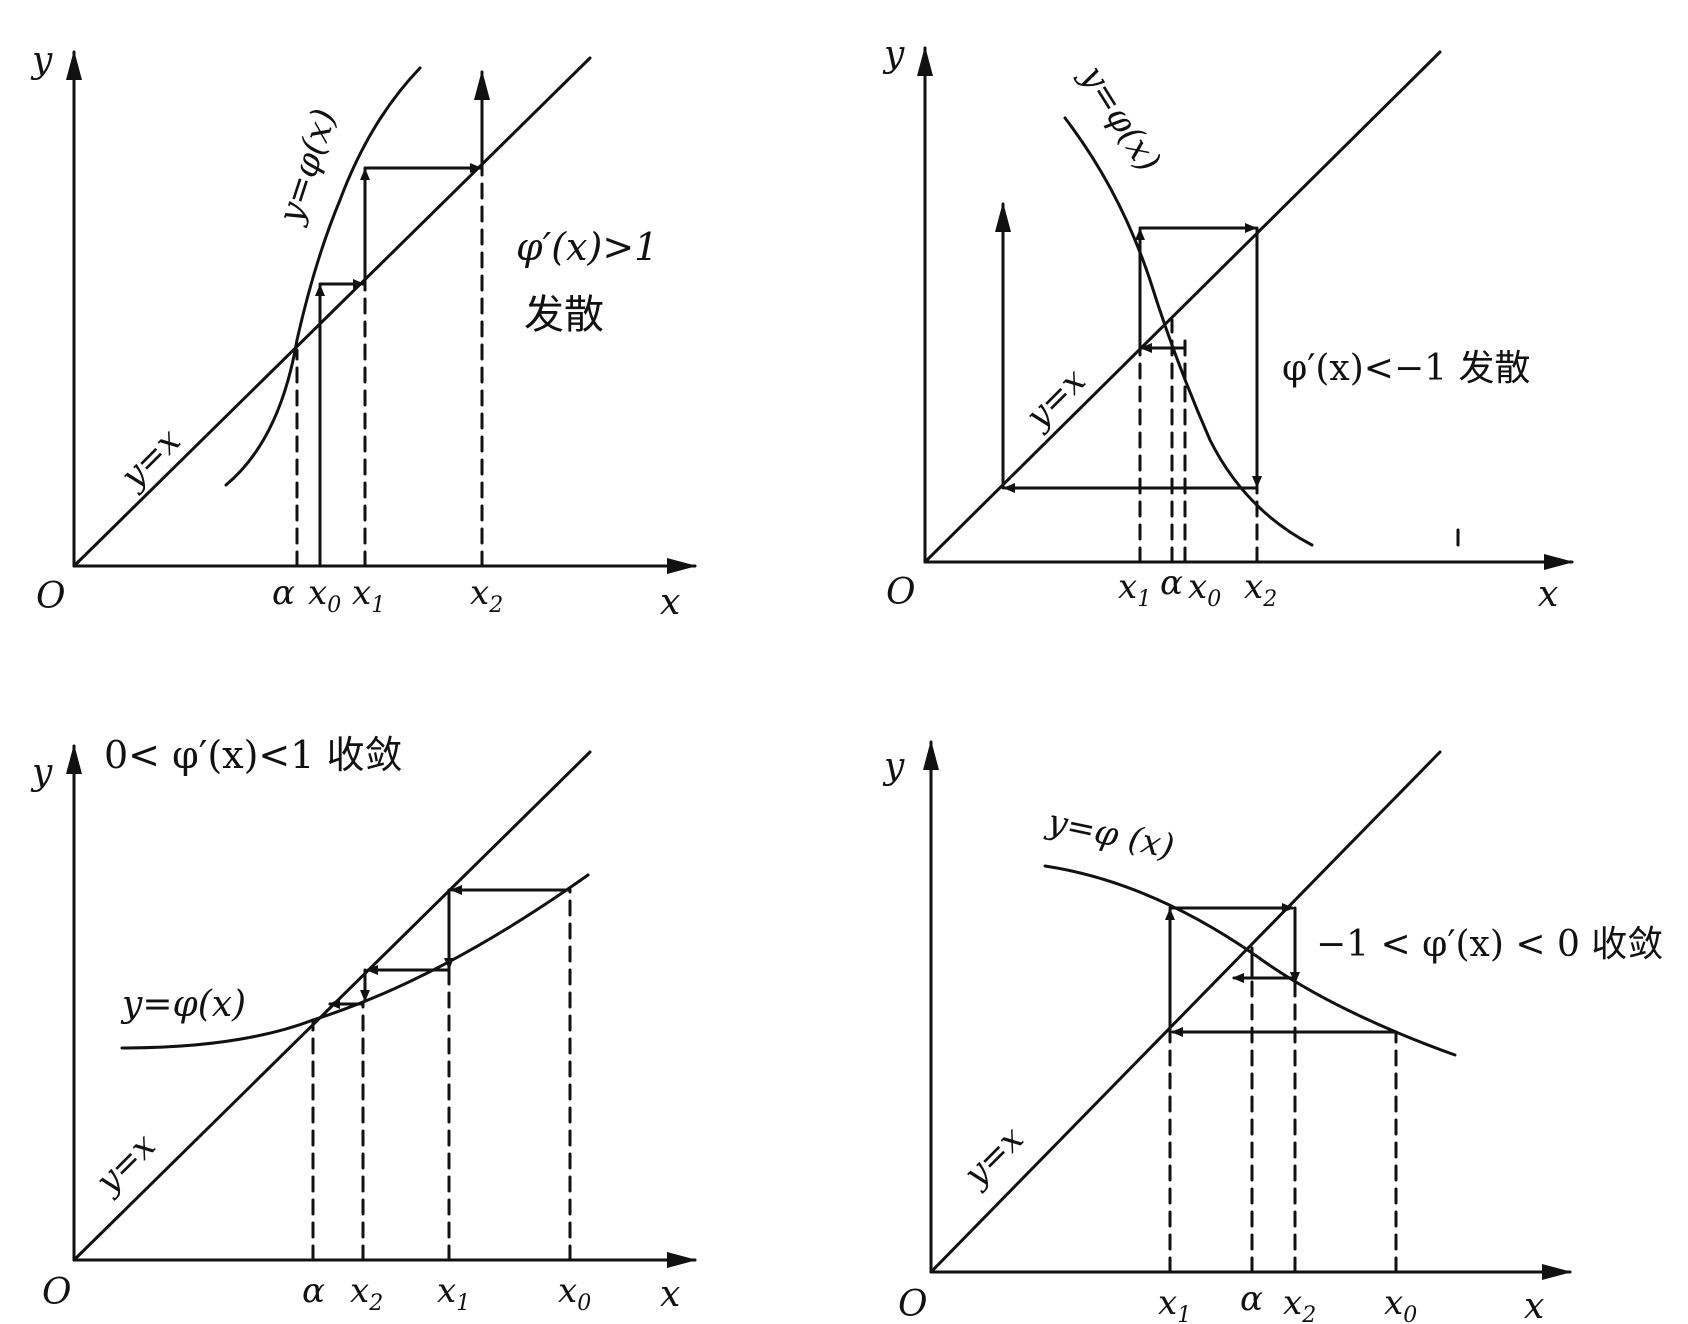 The width and height of the screenshot is (1688, 1324). I want to click on panel-2-line-y-eq-x, so click(1182, 307).